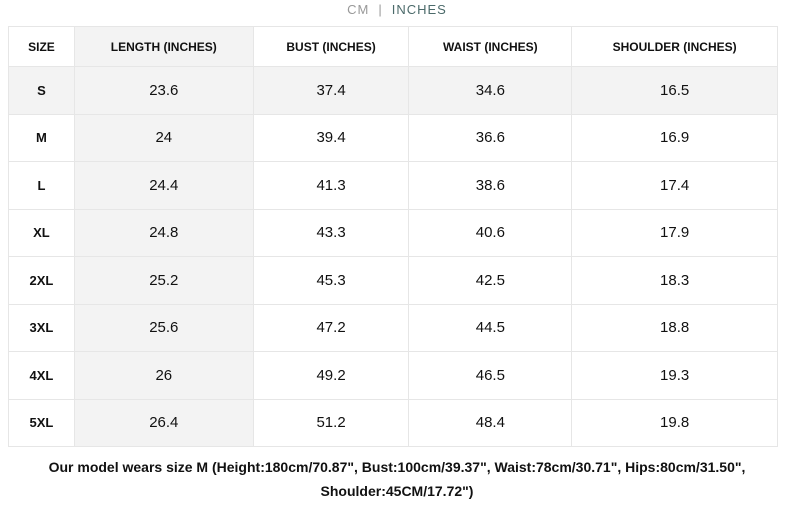 The width and height of the screenshot is (794, 508). I want to click on table-row: XL 24.8 43.3 40.6 17.9, so click(393, 232).